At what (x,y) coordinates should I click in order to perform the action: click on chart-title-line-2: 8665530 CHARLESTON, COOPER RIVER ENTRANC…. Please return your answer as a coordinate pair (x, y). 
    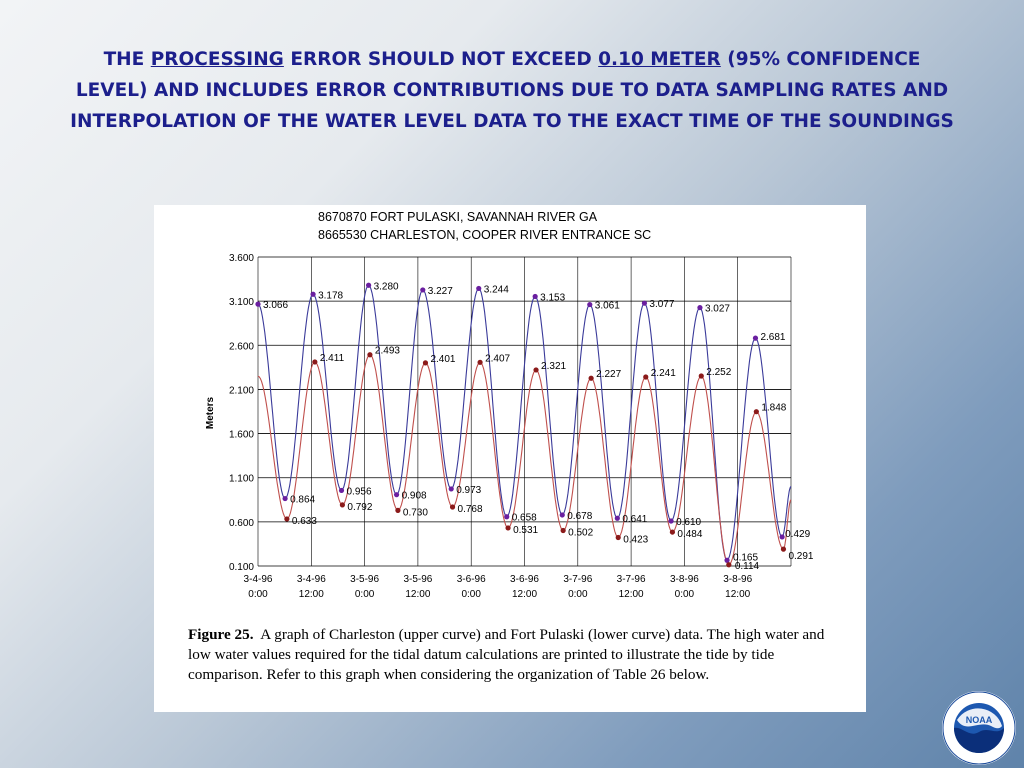
    Looking at the image, I should click on (484, 235).